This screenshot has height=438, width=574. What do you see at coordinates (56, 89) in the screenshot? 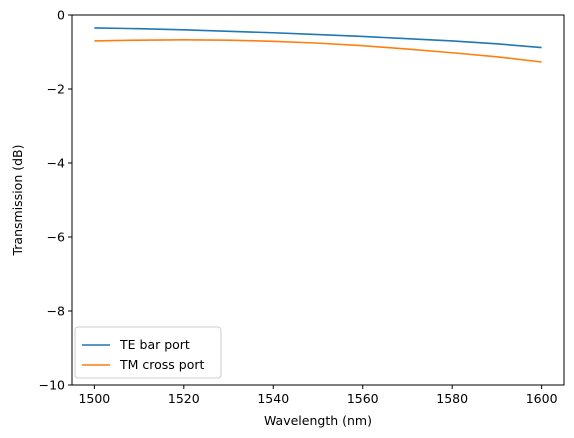
I see `y-tick-label: −2` at bounding box center [56, 89].